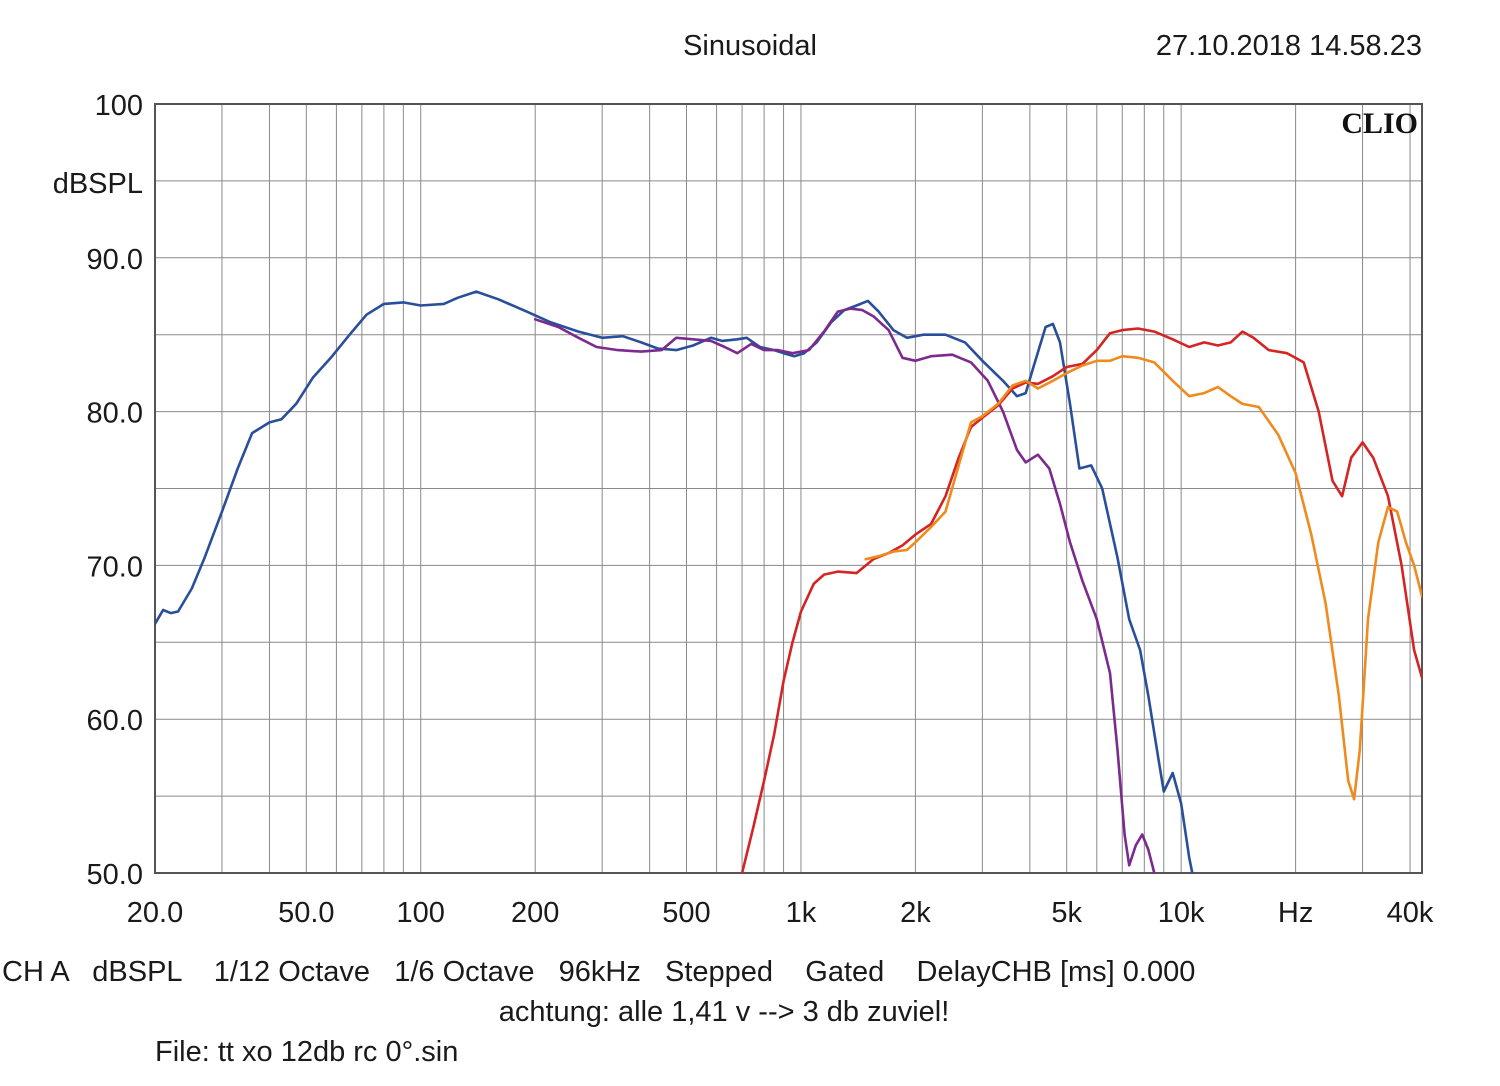 Image resolution: width=1500 pixels, height=1086 pixels. I want to click on x-tick-label: 5k, so click(1066, 913).